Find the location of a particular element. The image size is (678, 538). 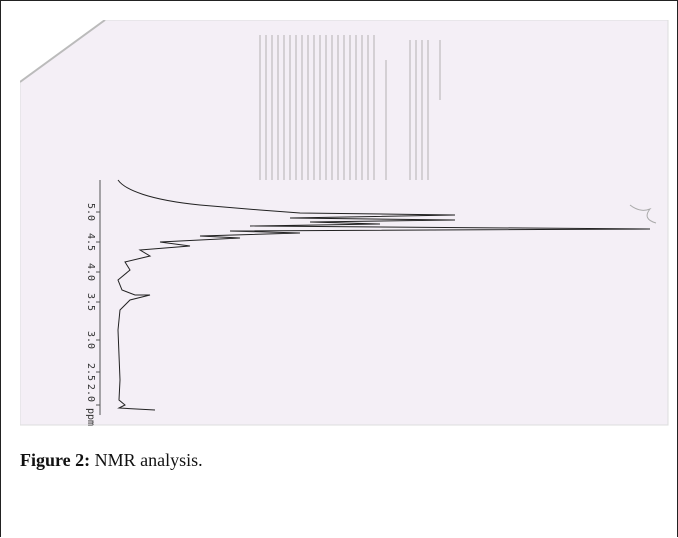

figure-caption: Figure 2: NMR analysis. is located at coordinates (111, 460).